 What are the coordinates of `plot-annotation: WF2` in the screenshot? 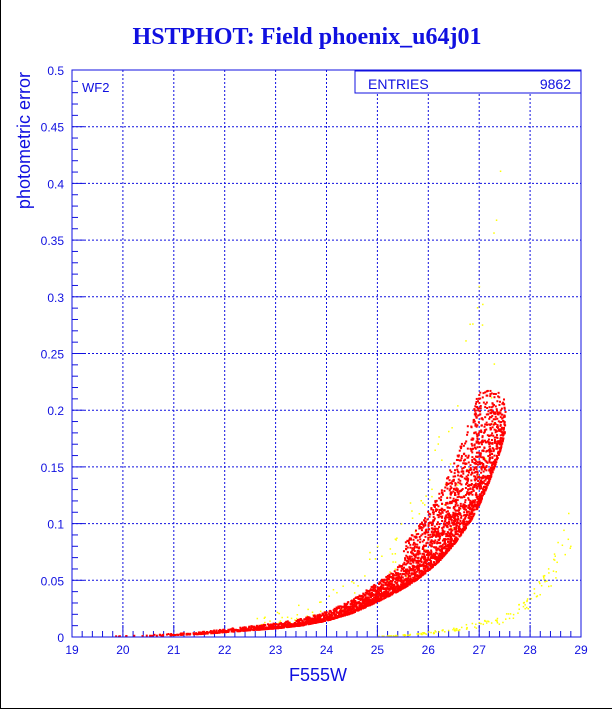 It's located at (95, 87).